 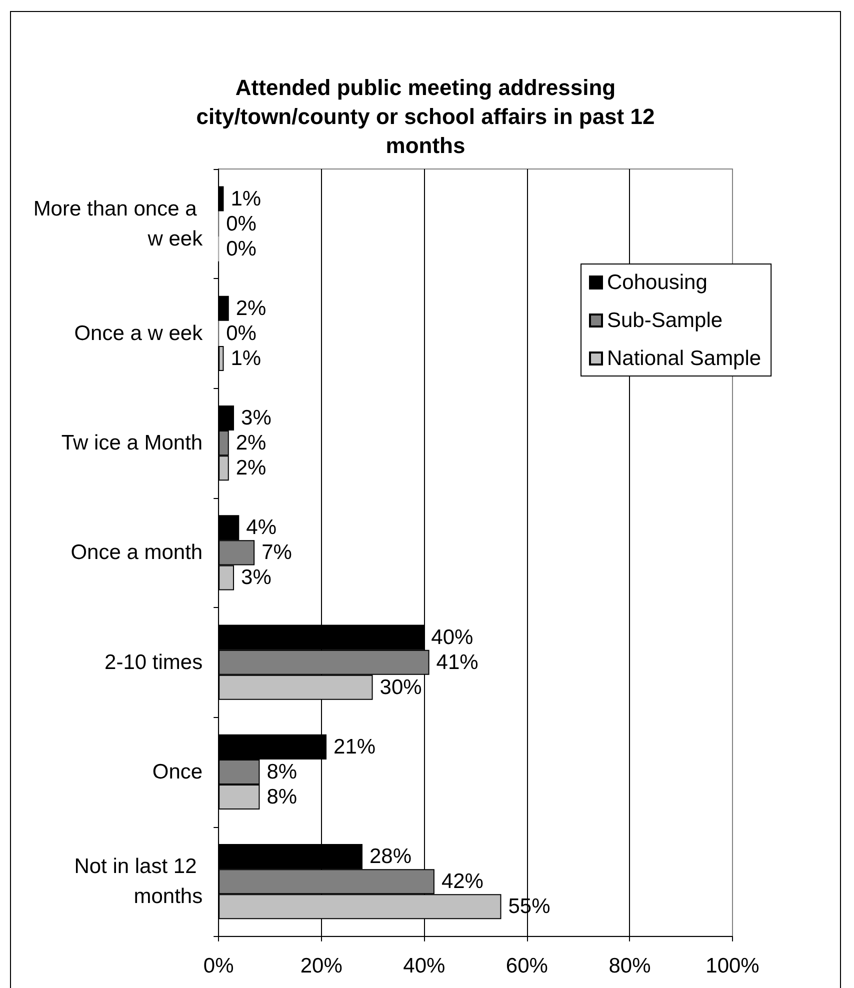 What do you see at coordinates (218, 966) in the screenshot?
I see `x-tick-label: 0%` at bounding box center [218, 966].